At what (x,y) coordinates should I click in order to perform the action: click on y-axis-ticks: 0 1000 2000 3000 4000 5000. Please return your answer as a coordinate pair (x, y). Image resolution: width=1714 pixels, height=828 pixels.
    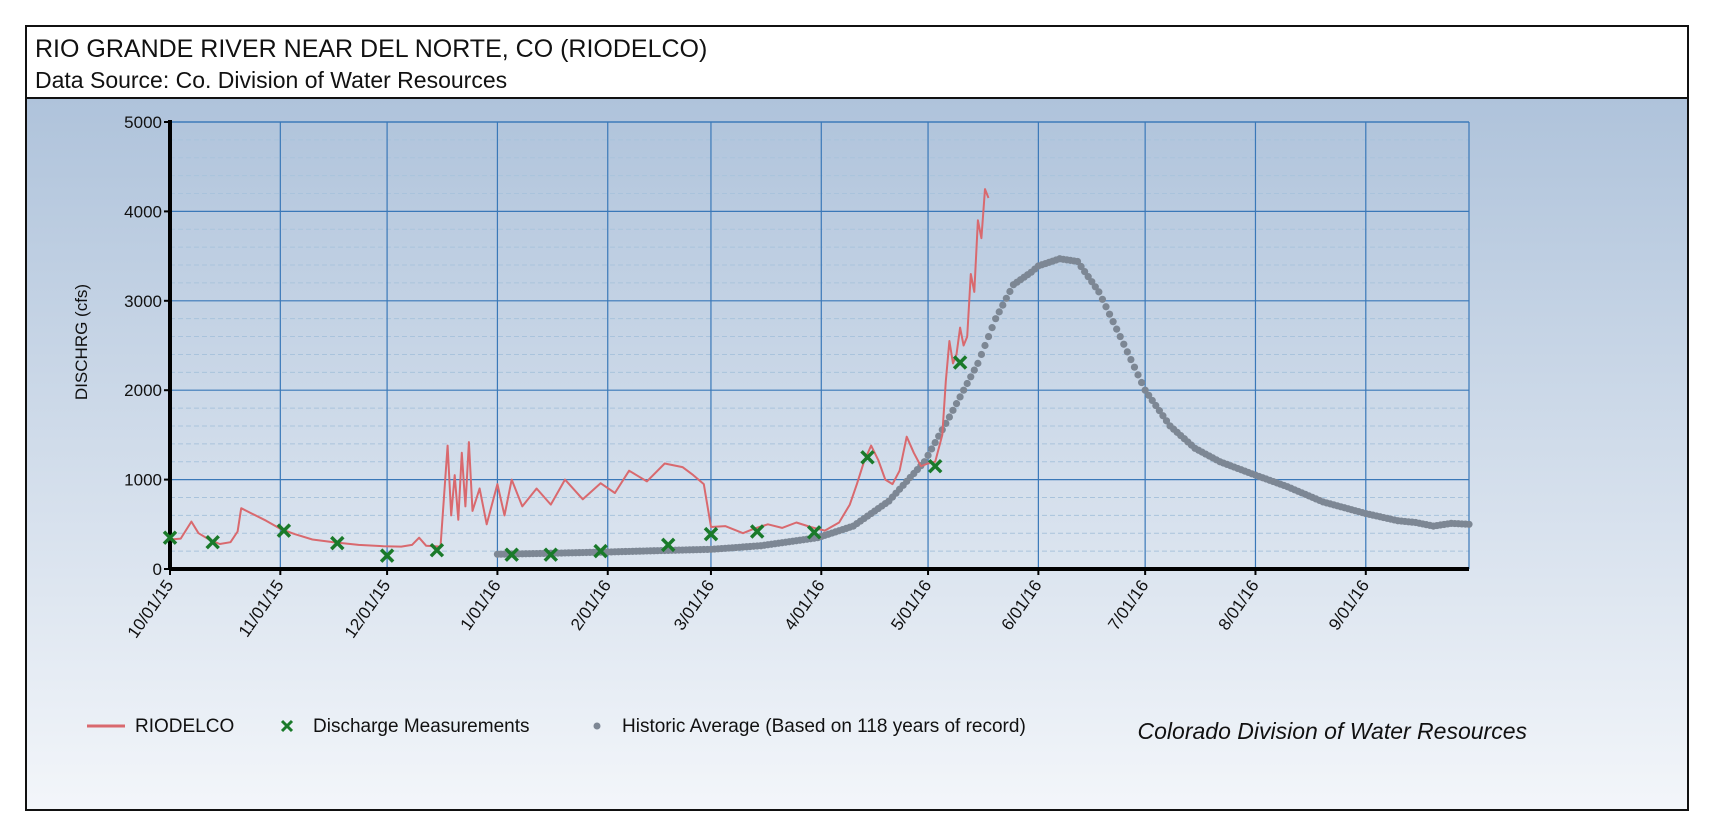
    Looking at the image, I should click on (147, 346).